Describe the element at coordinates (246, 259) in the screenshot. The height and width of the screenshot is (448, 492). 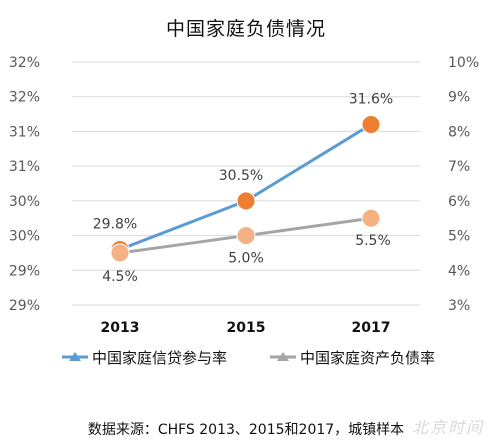
I see `data-label: 5.0%` at that location.